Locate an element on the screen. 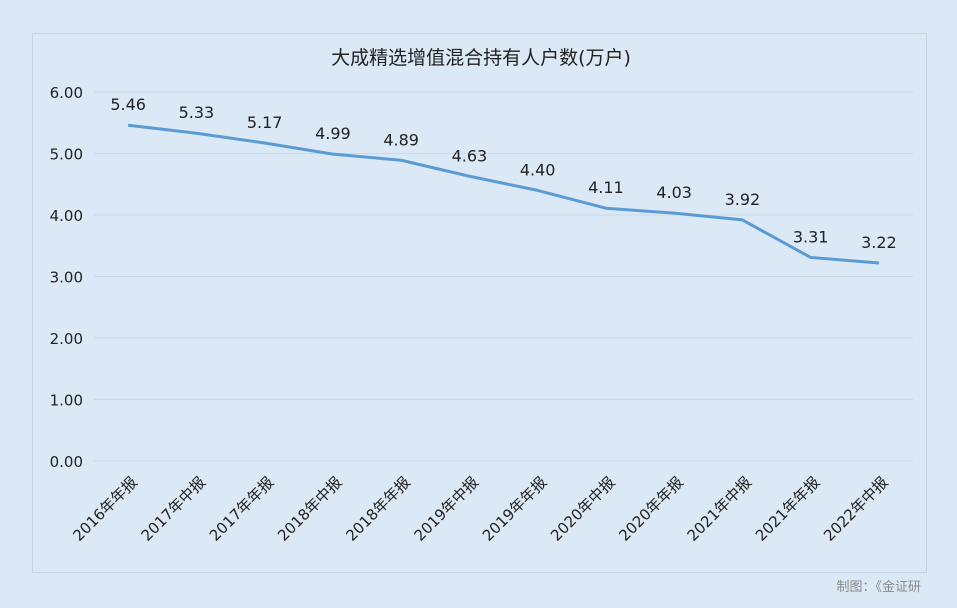  y-tick-label: 6.00 is located at coordinates (66, 93).